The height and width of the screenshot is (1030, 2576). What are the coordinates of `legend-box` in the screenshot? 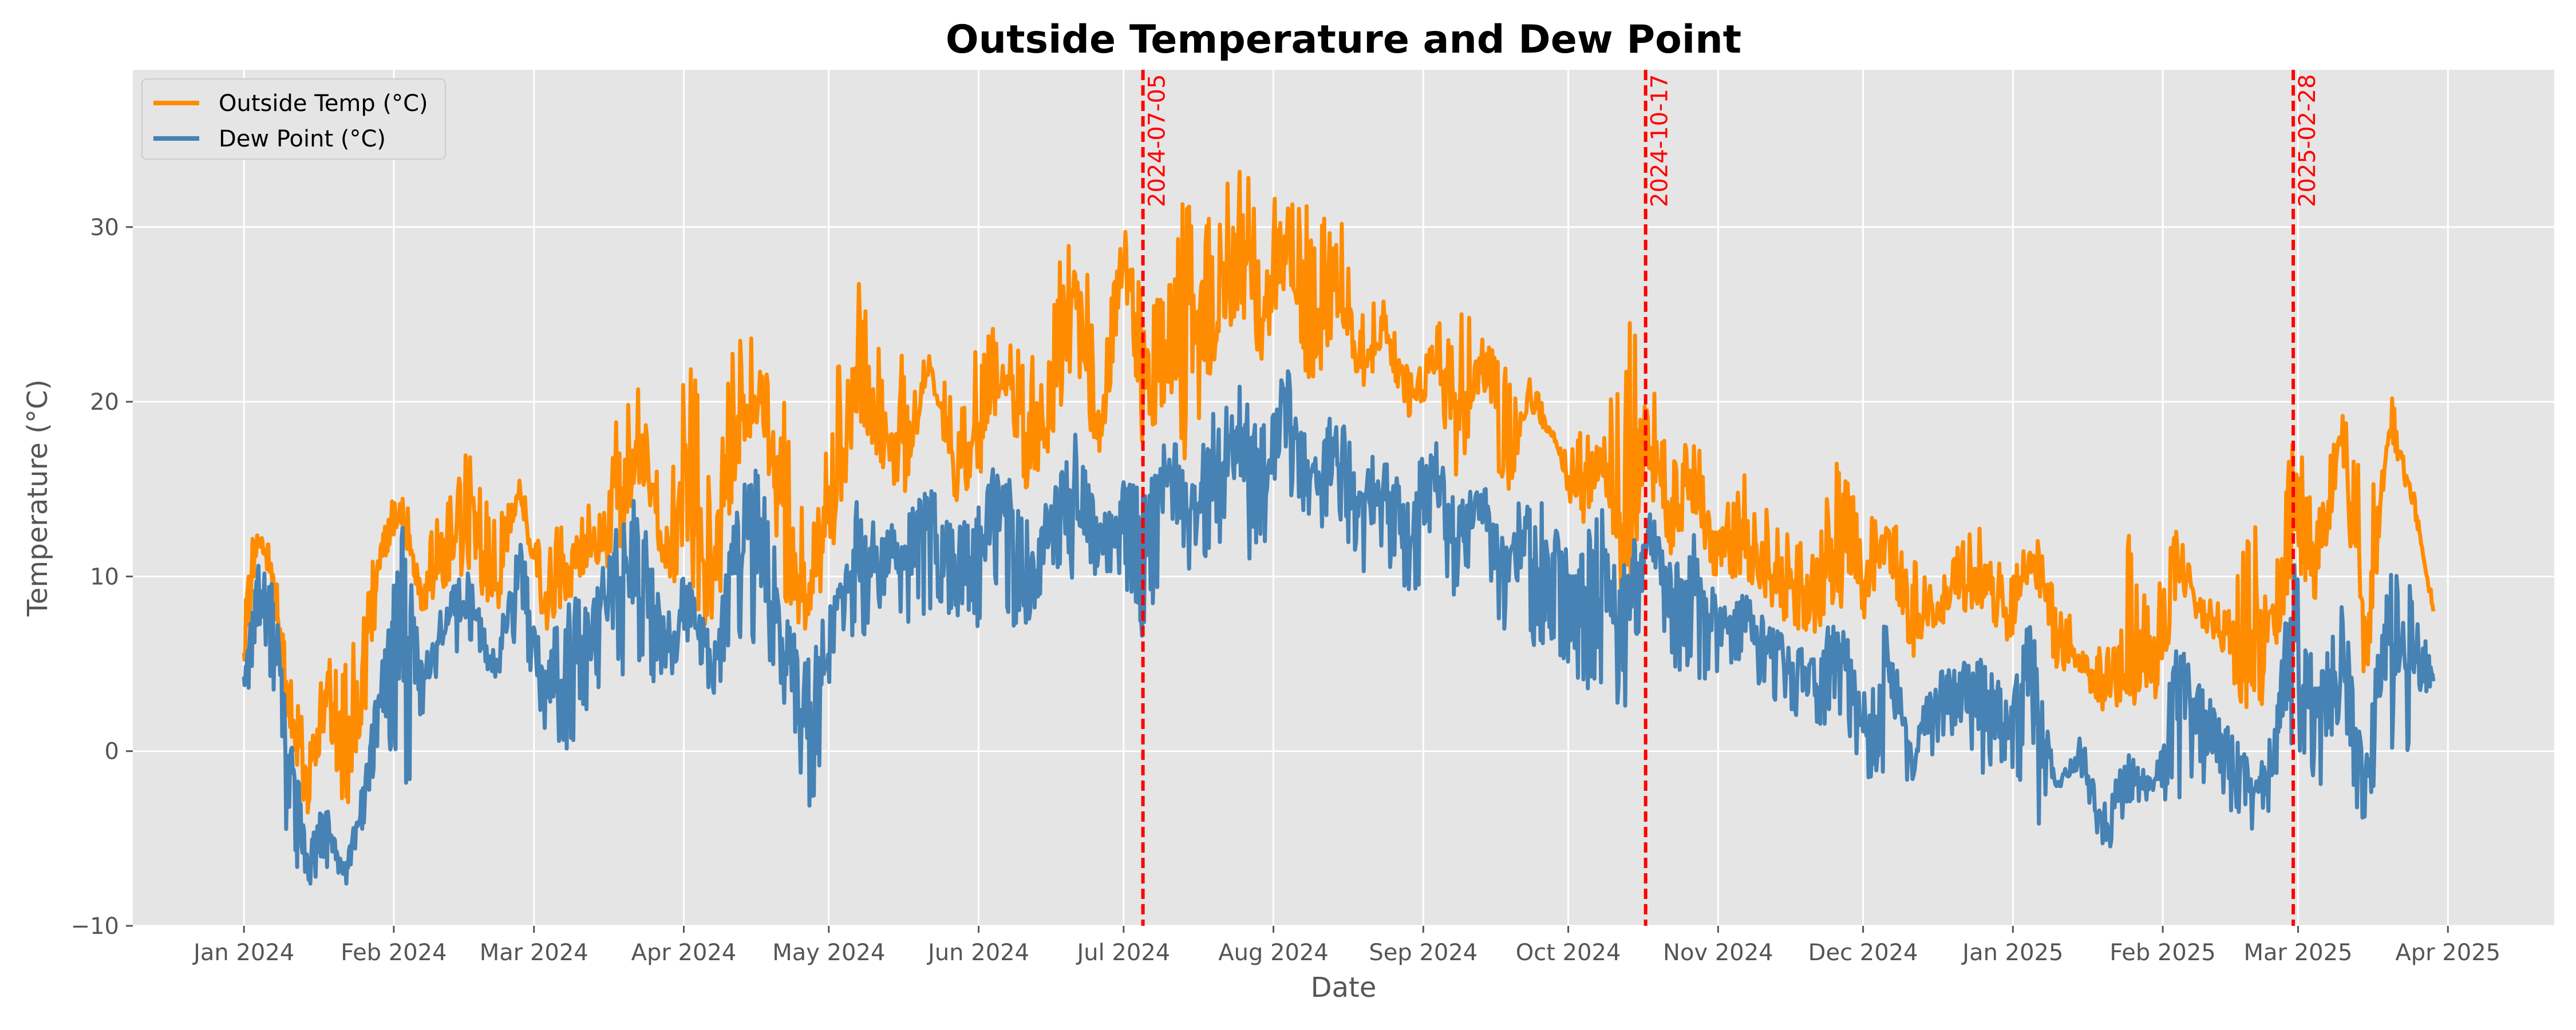 It's located at (293, 119).